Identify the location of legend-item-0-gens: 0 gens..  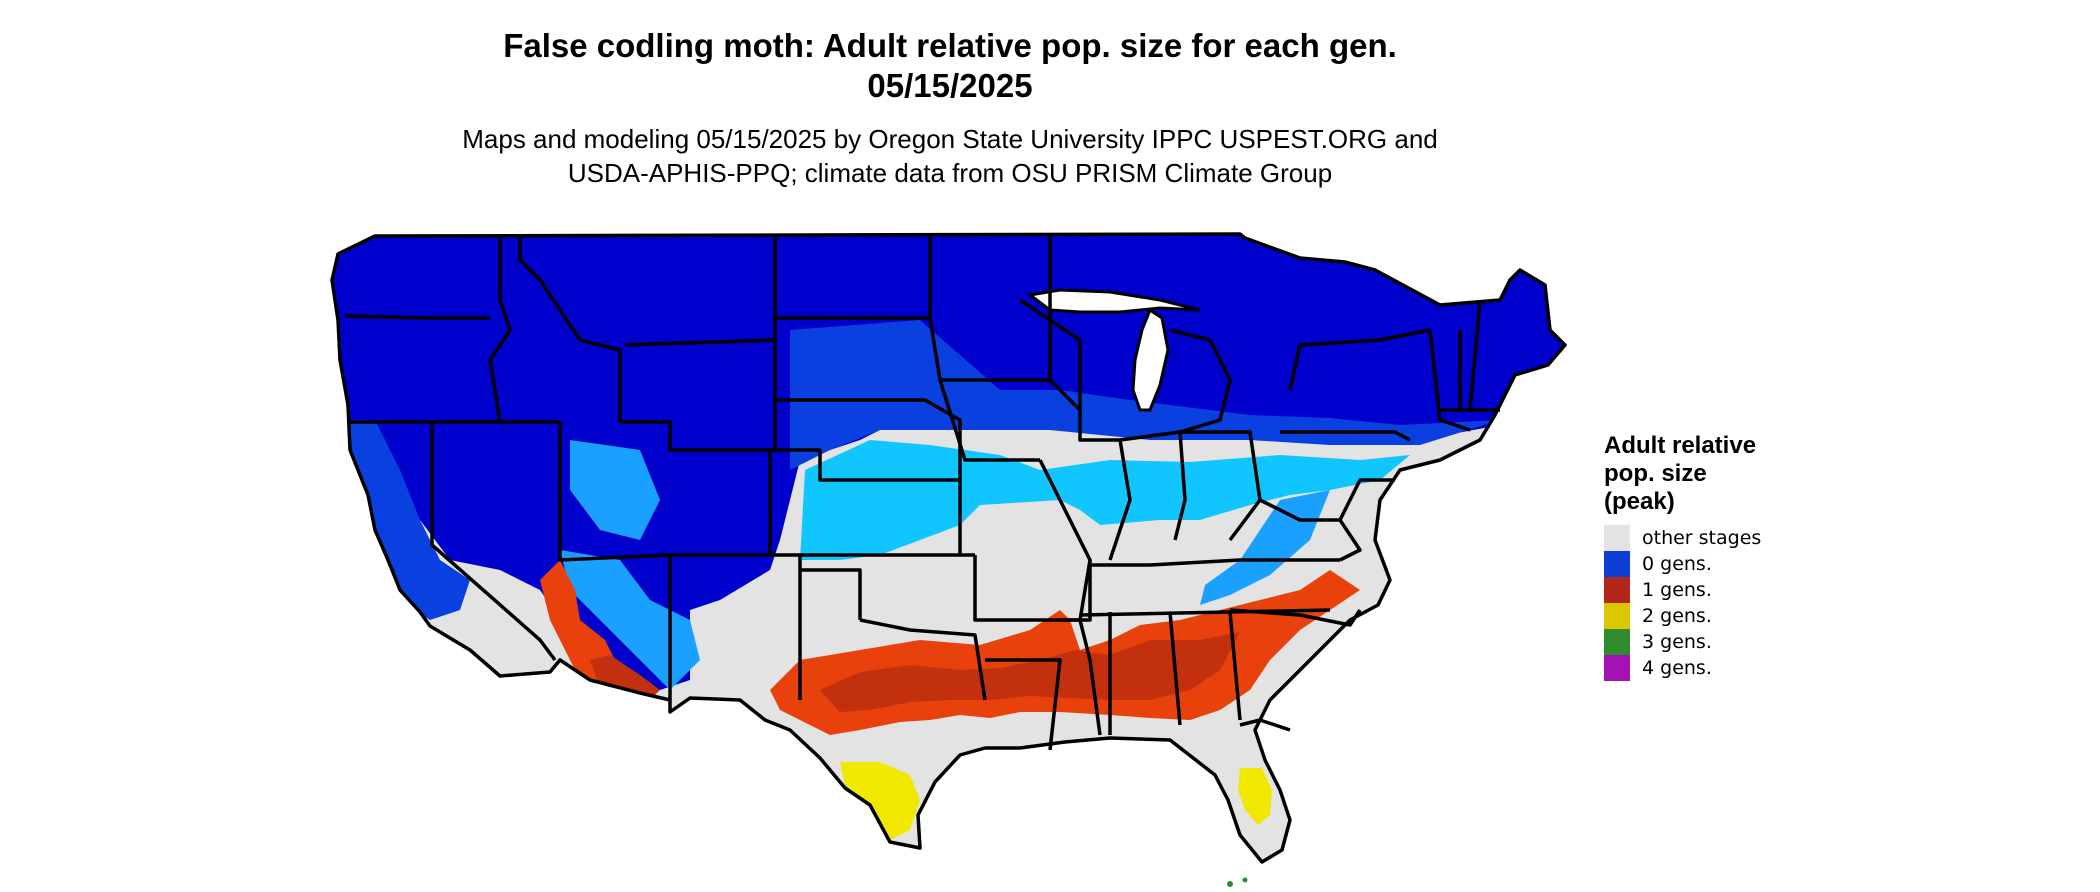
(1658, 564).